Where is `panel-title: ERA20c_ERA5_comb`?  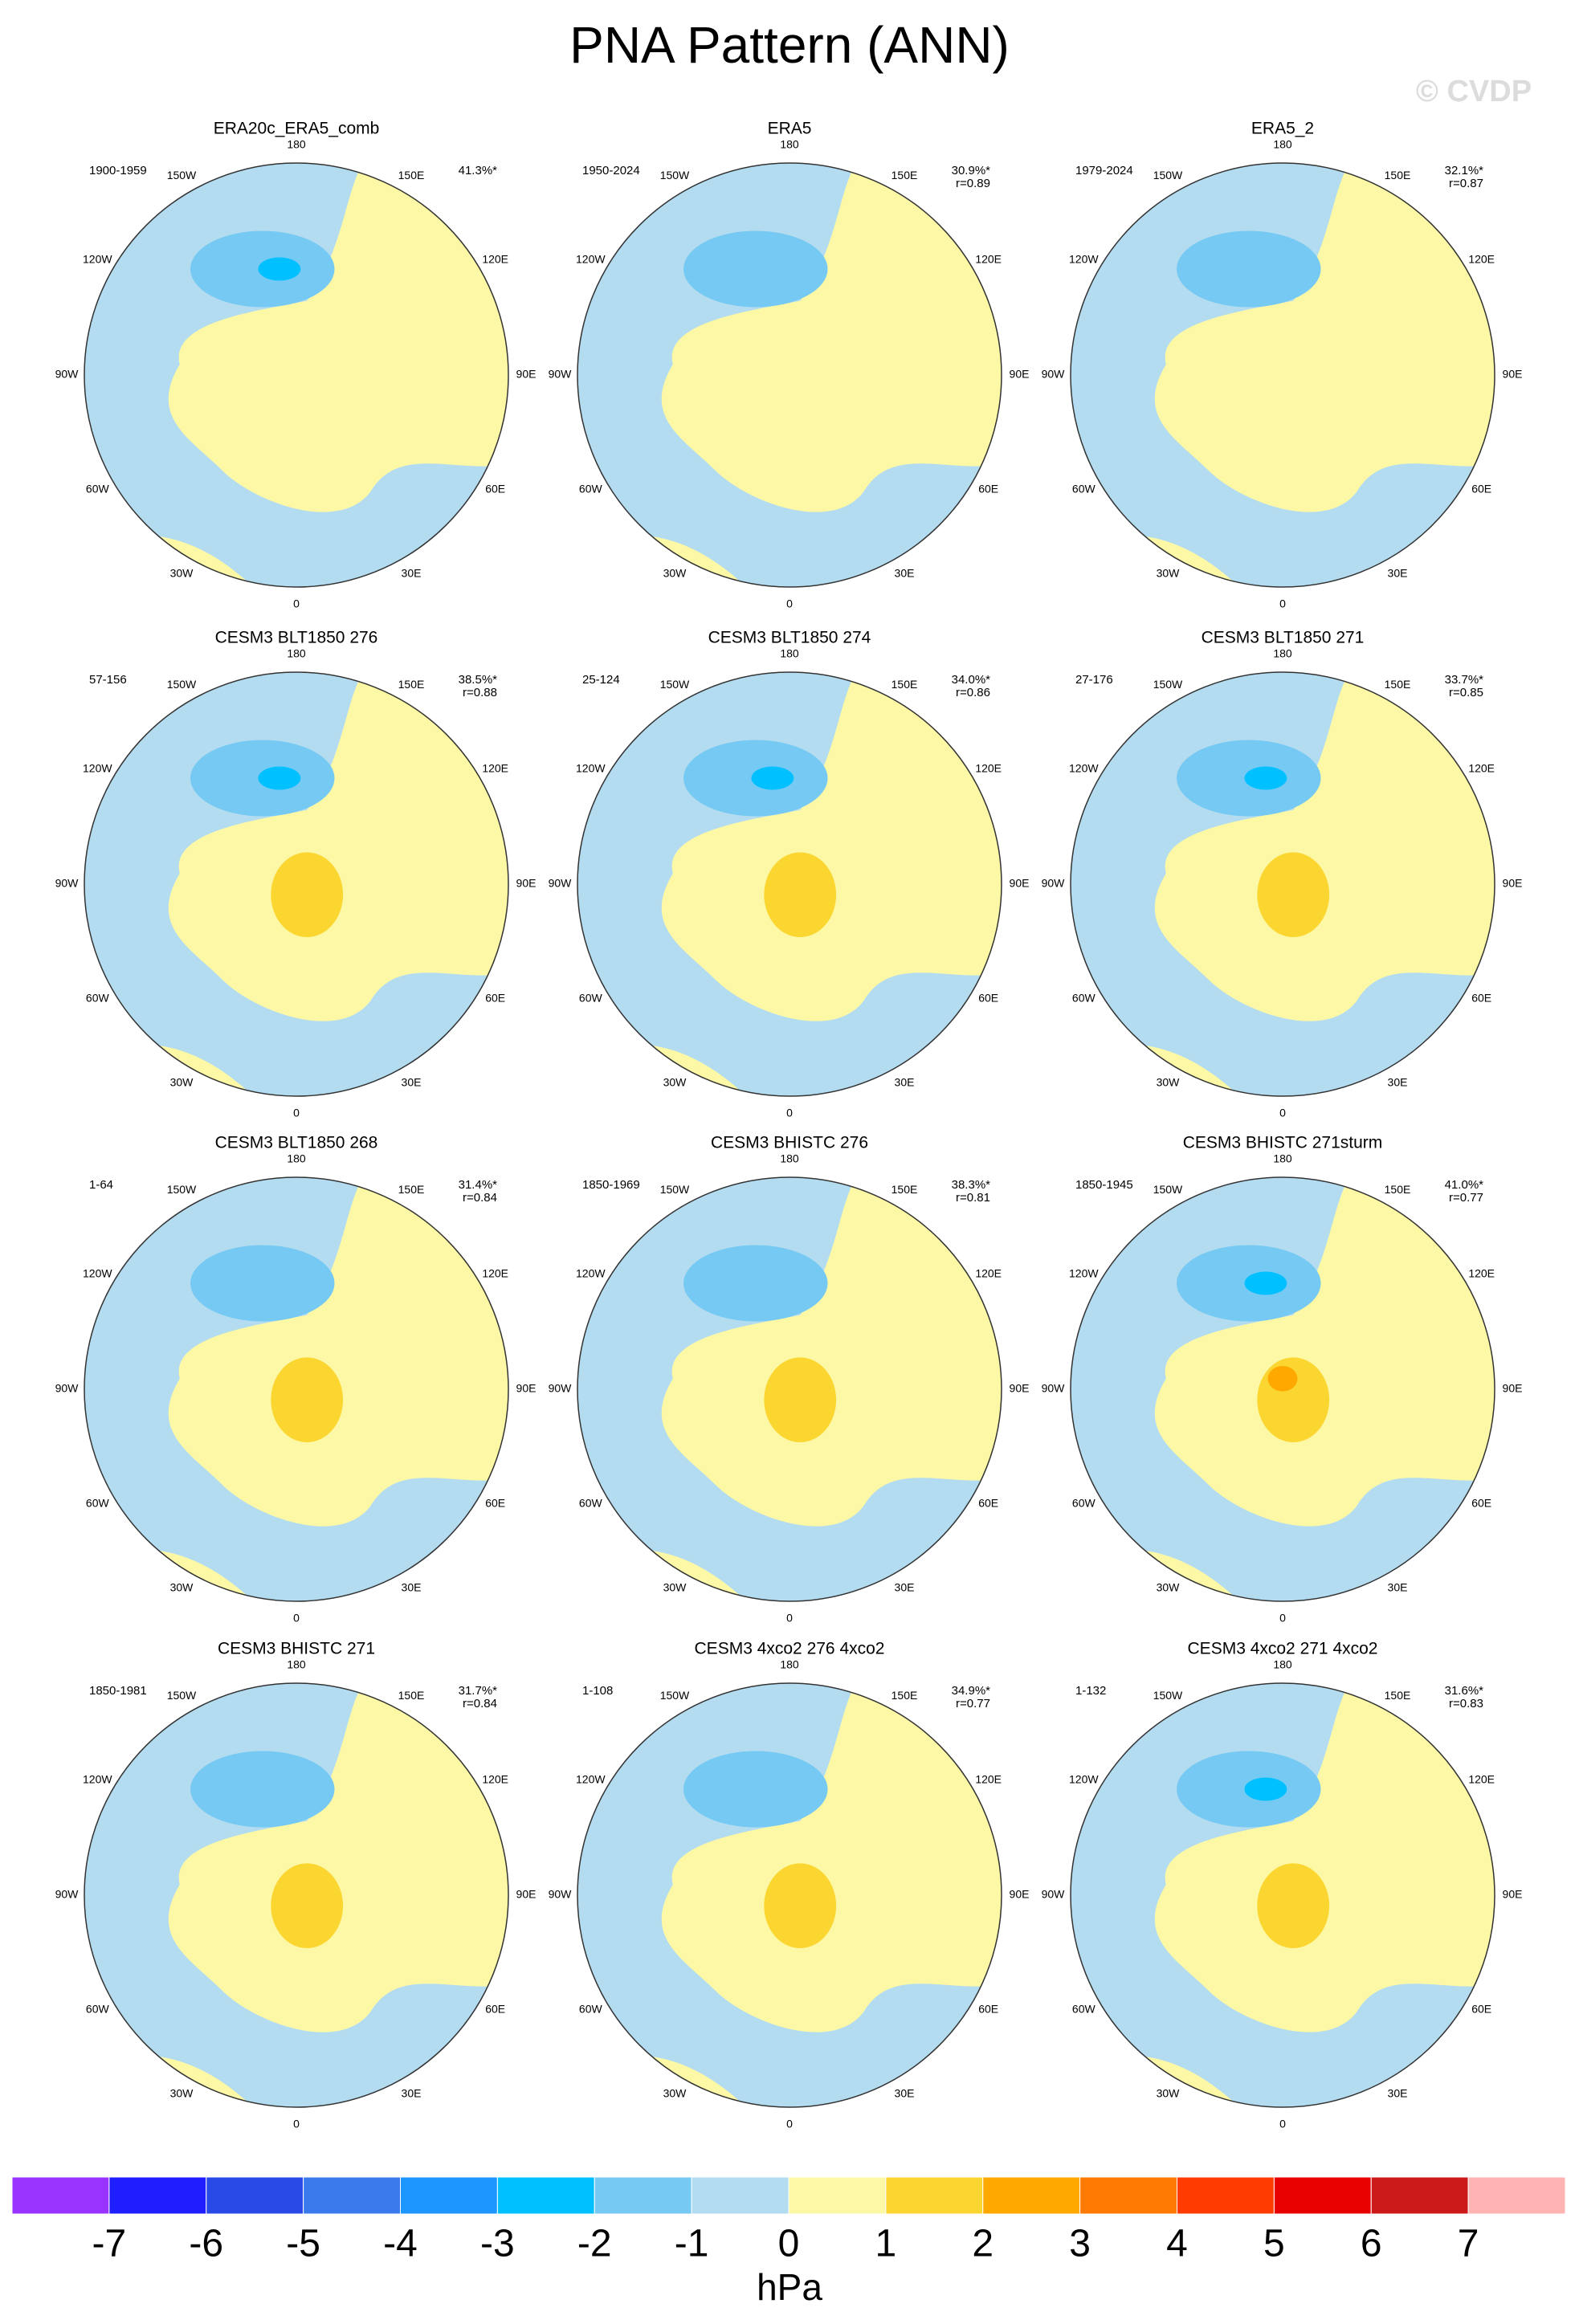 panel-title: ERA20c_ERA5_comb is located at coordinates (297, 129).